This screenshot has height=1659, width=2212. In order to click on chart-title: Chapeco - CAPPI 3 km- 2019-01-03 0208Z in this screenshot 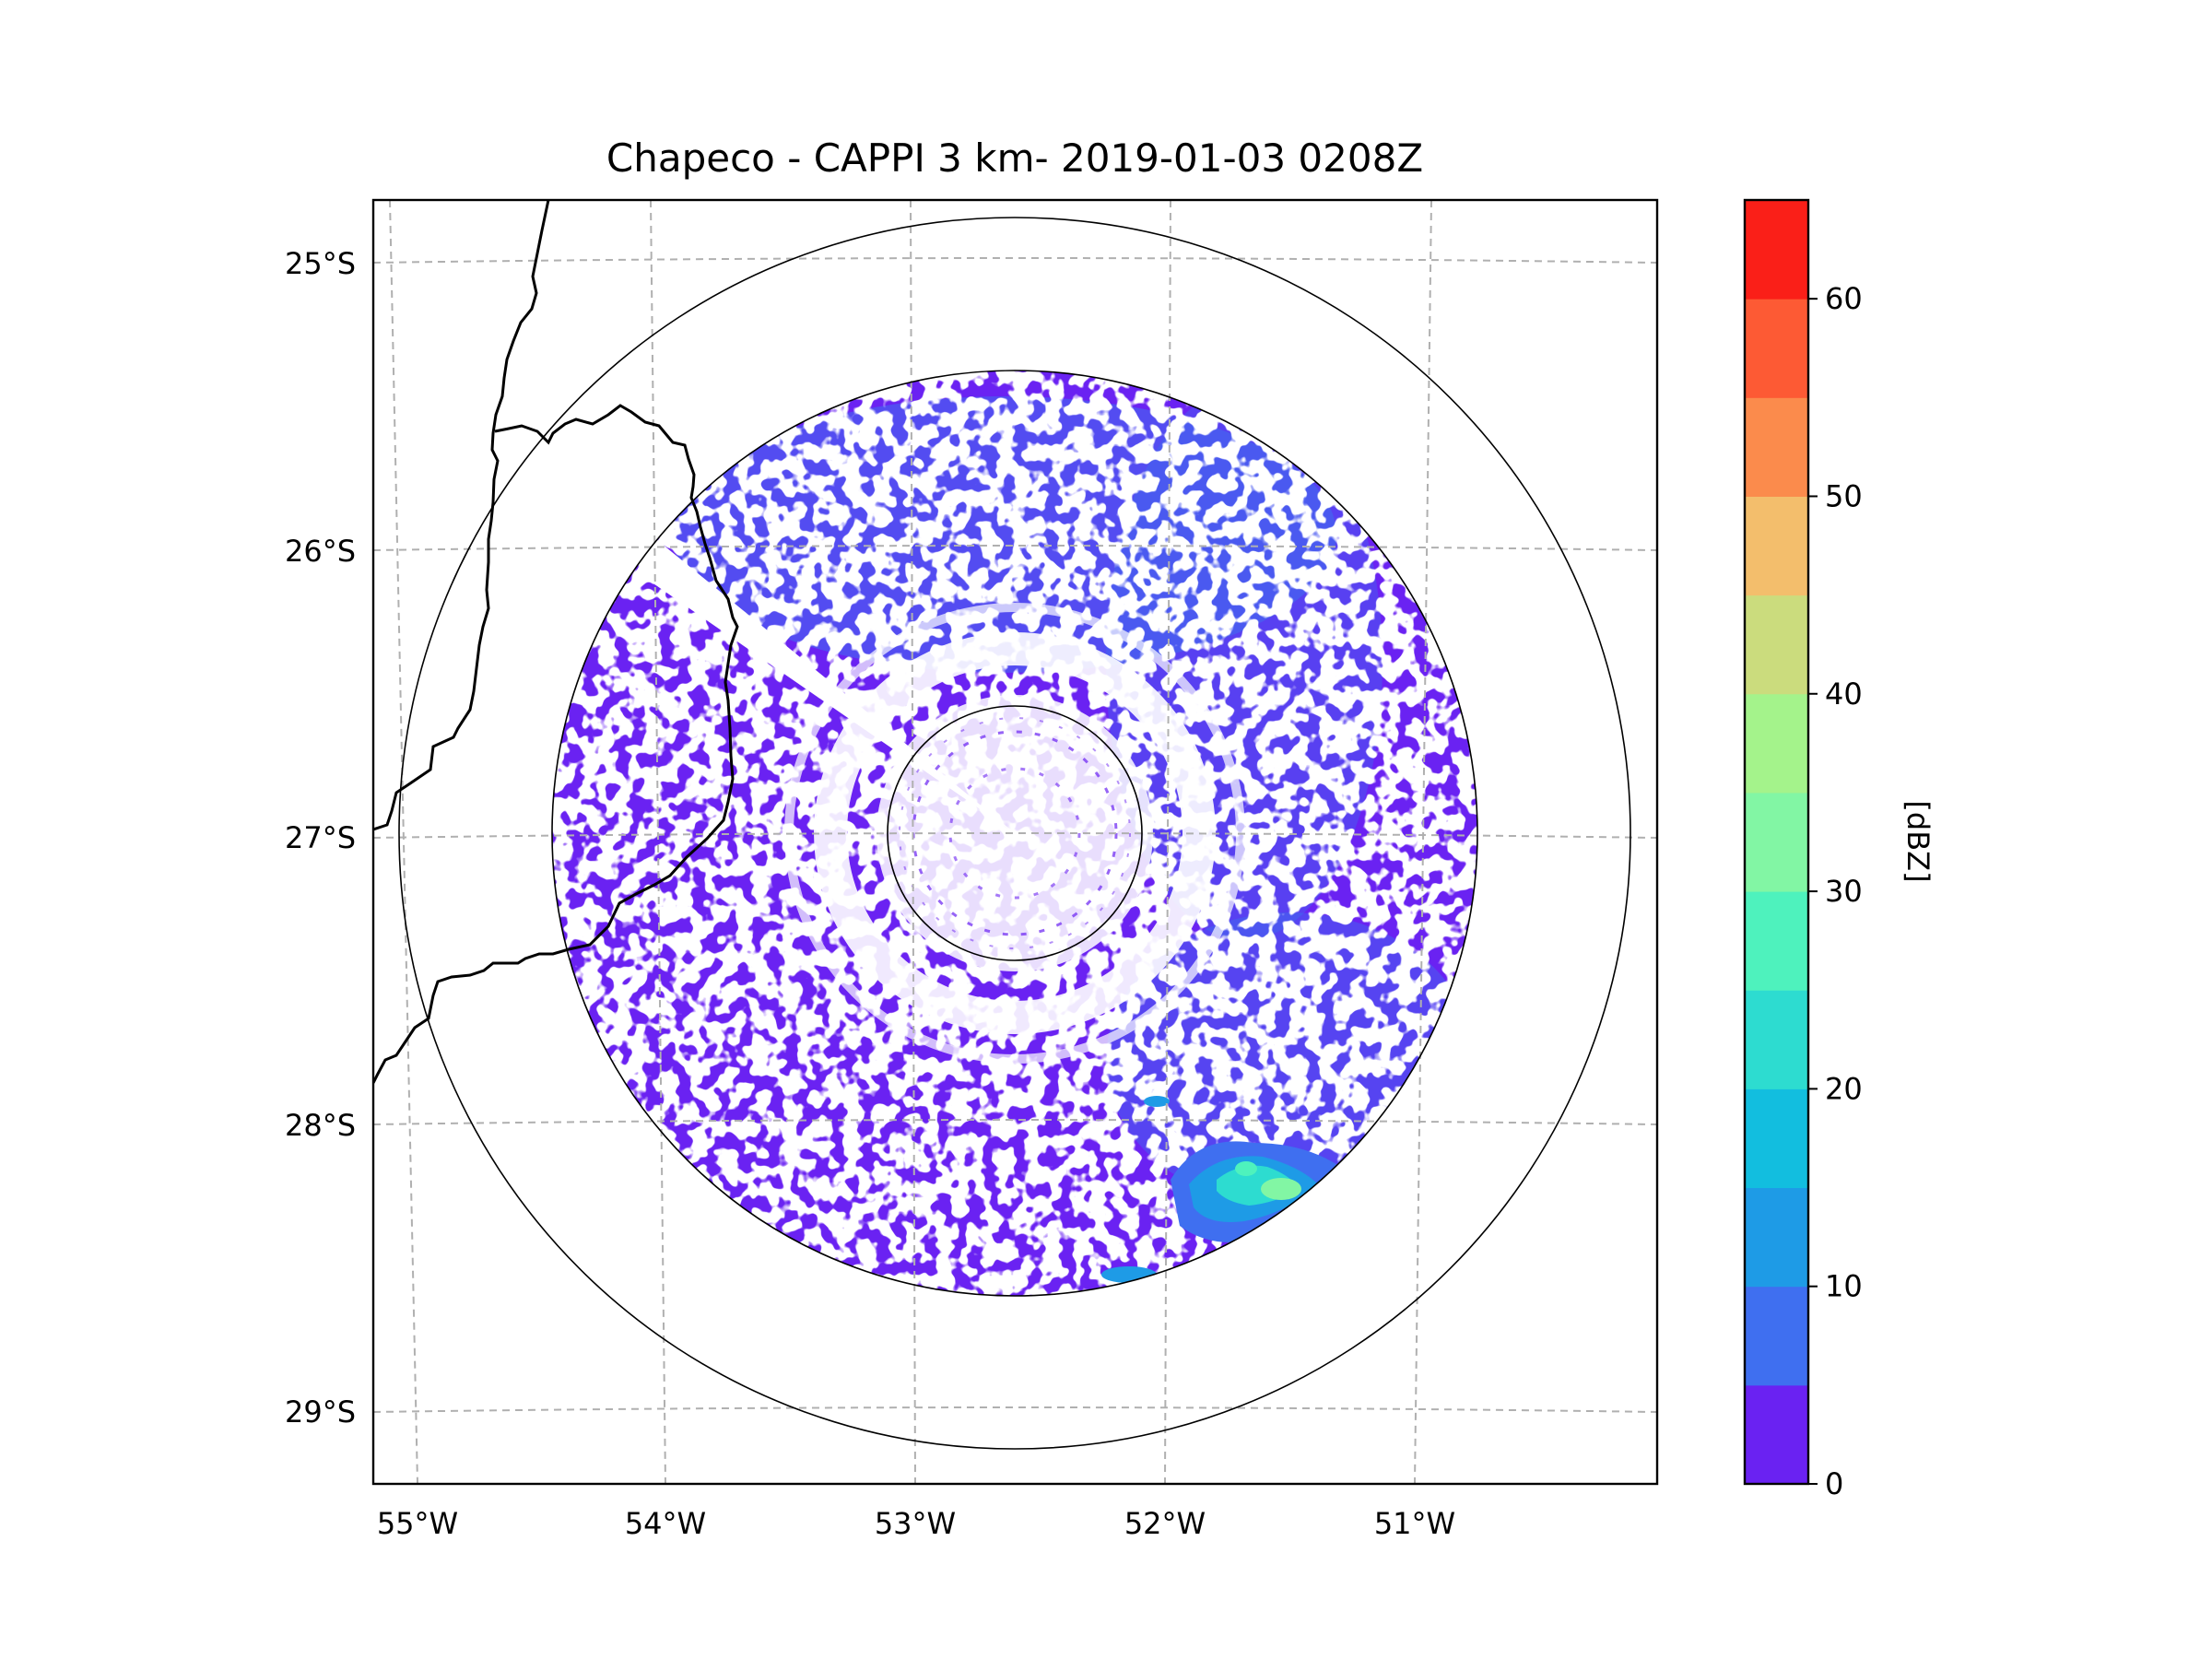, I will do `click(1014, 158)`.